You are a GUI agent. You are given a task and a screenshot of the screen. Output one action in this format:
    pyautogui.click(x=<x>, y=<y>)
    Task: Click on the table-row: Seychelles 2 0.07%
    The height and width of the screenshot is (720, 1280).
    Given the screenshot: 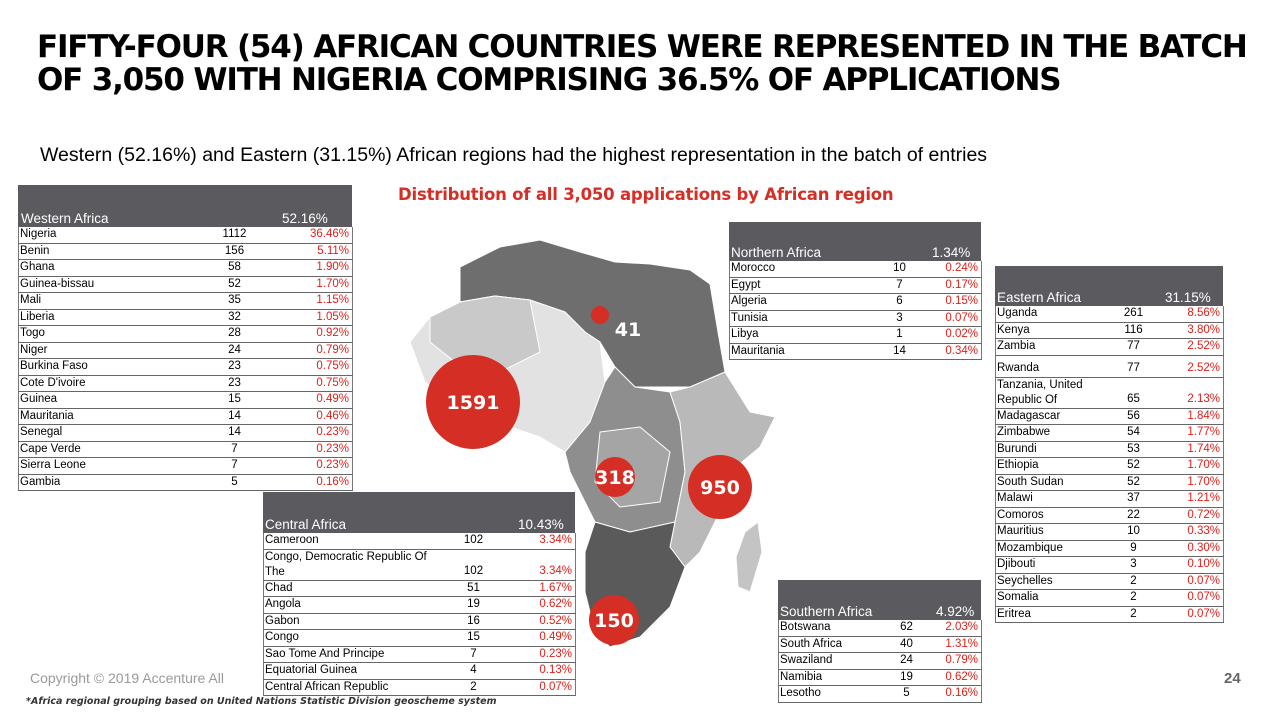 What is the action you would take?
    pyautogui.click(x=1109, y=581)
    